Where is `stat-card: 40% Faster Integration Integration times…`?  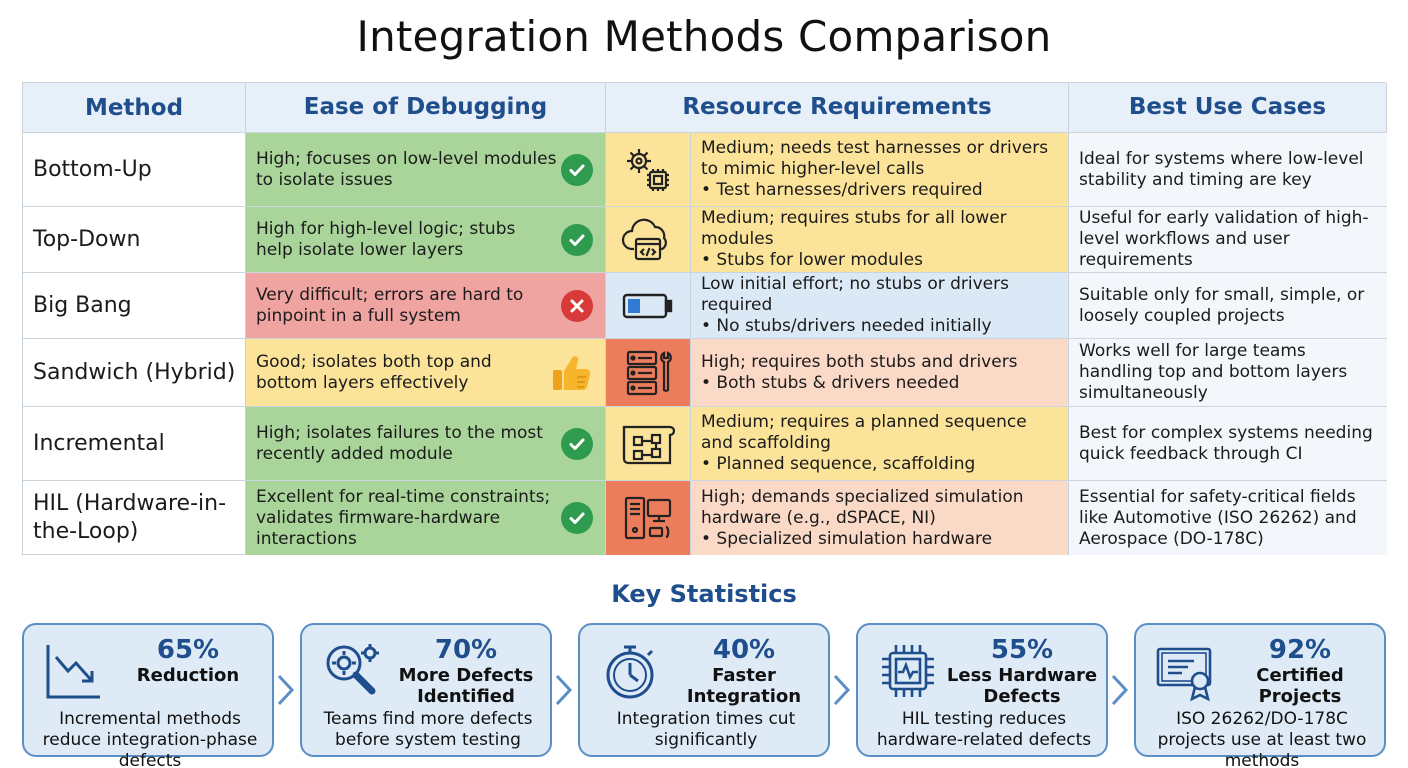
stat-card: 40% Faster Integration Integration times… is located at coordinates (704, 690).